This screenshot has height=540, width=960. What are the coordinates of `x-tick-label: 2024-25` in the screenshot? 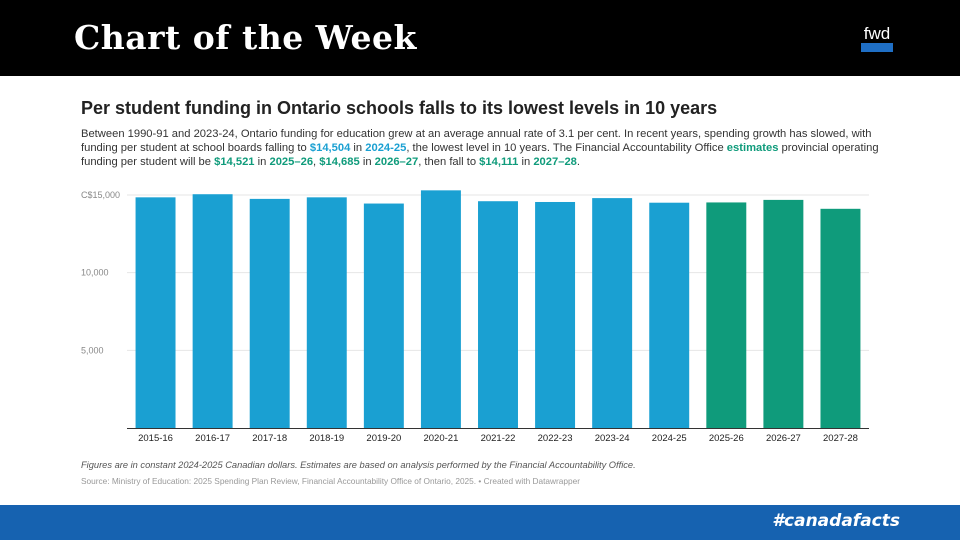 It's located at (669, 438).